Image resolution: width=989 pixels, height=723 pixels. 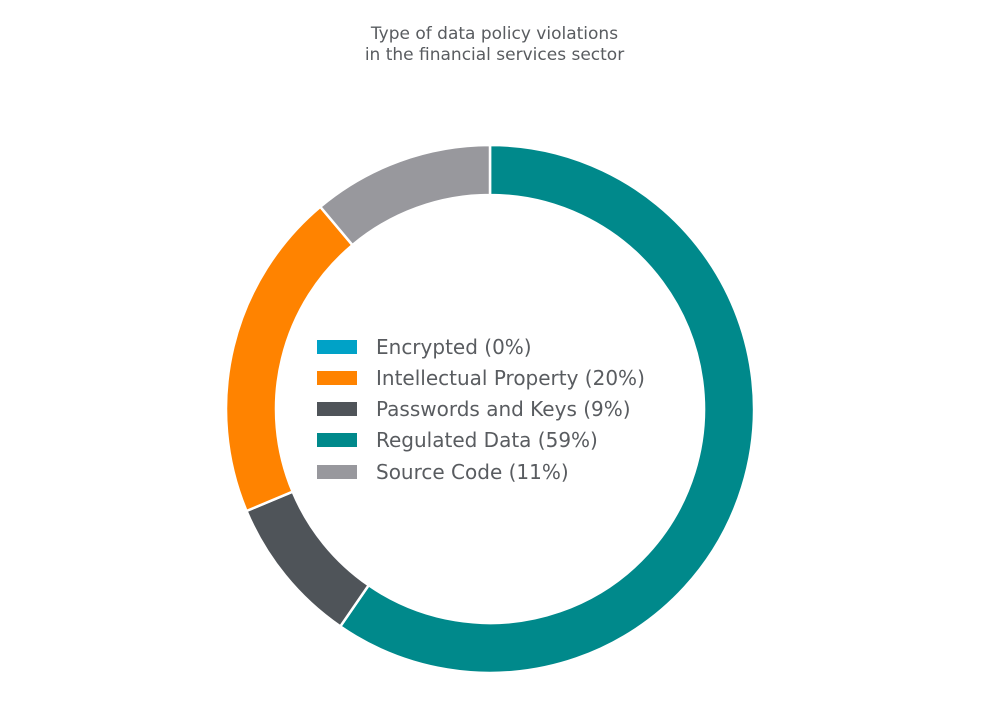 What do you see at coordinates (337, 377) in the screenshot?
I see `legend-swatch-intellectual-property` at bounding box center [337, 377].